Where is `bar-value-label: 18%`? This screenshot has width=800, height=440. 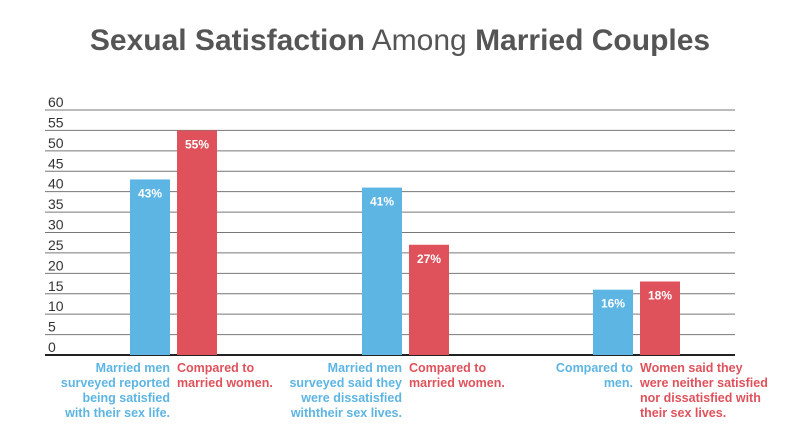
bar-value-label: 18% is located at coordinates (660, 296).